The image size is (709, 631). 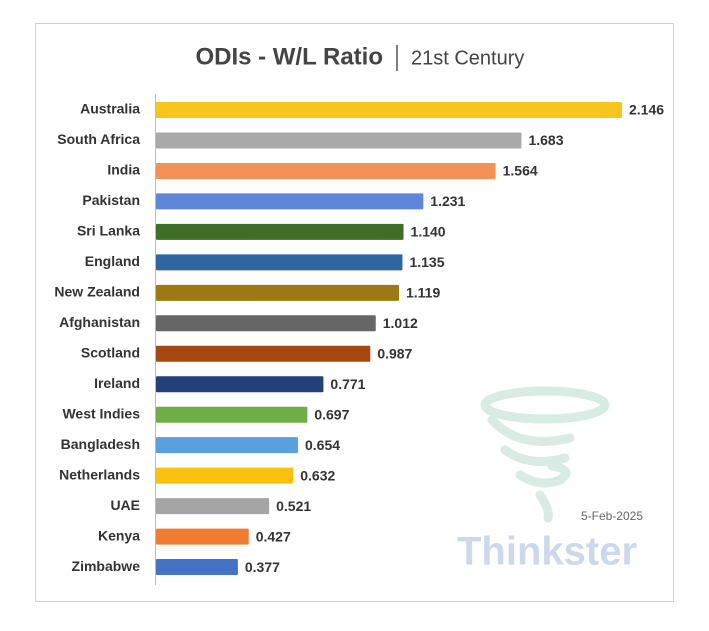 What do you see at coordinates (110, 109) in the screenshot?
I see `category-label: Australia` at bounding box center [110, 109].